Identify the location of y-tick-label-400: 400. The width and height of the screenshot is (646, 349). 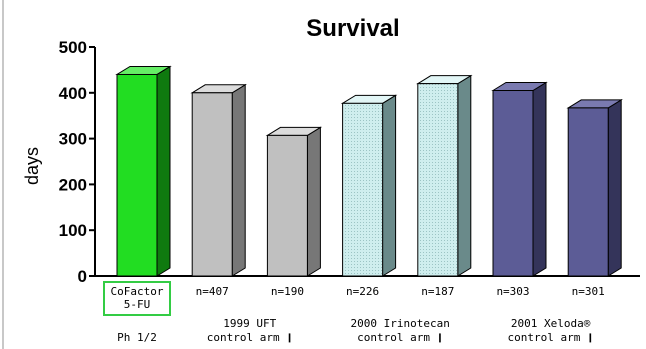
(73, 93).